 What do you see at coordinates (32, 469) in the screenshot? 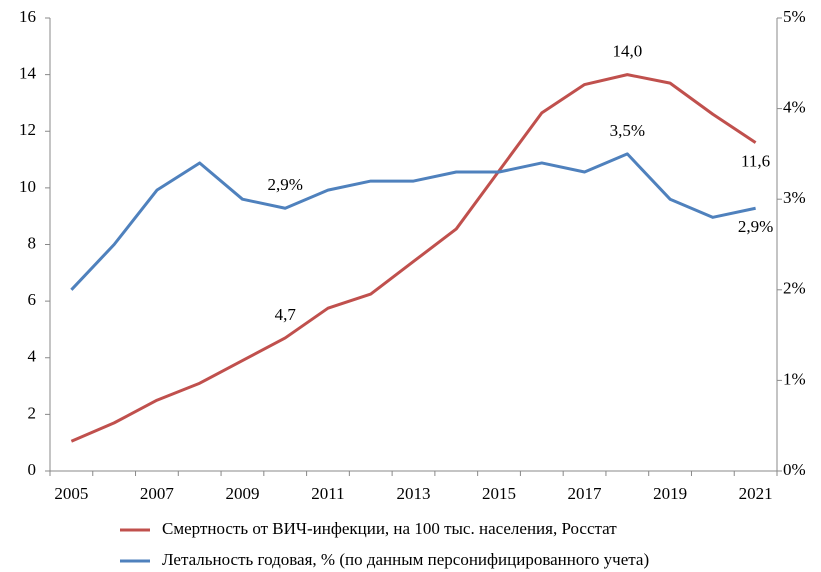
I see `y-tick-label: 0` at bounding box center [32, 469].